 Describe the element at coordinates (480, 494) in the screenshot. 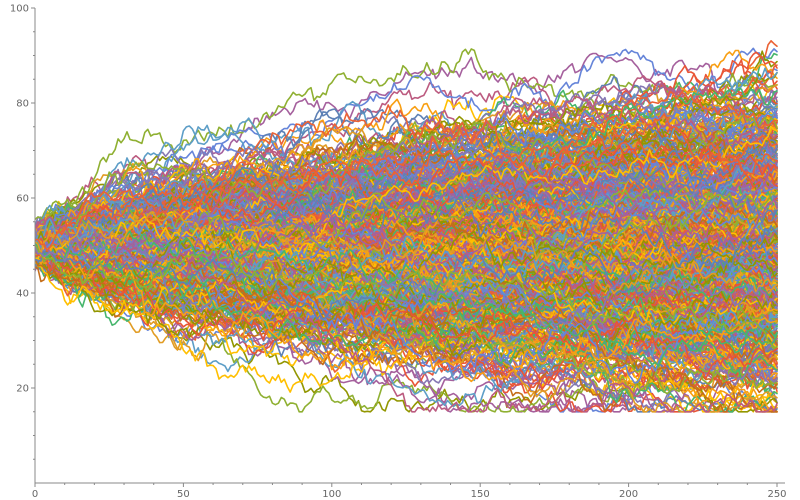

I see `x-tick-label: 150` at that location.